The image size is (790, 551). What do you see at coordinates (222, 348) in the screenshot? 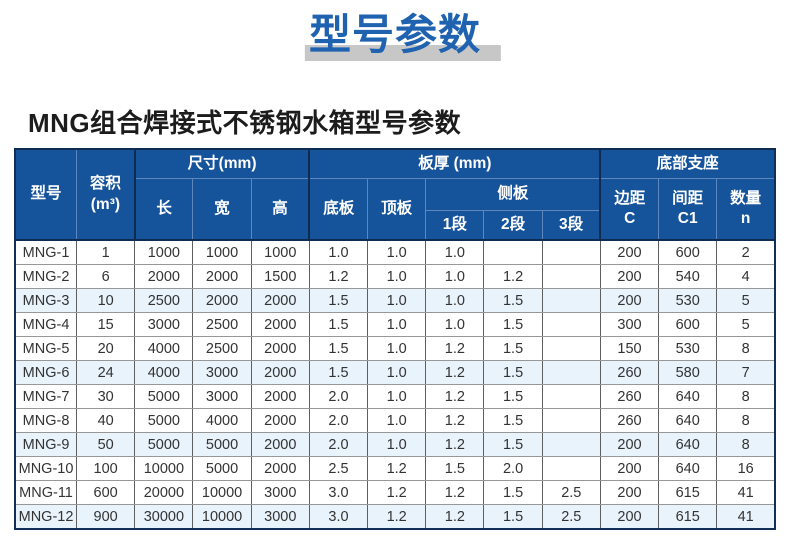
I see `cell: 2500` at bounding box center [222, 348].